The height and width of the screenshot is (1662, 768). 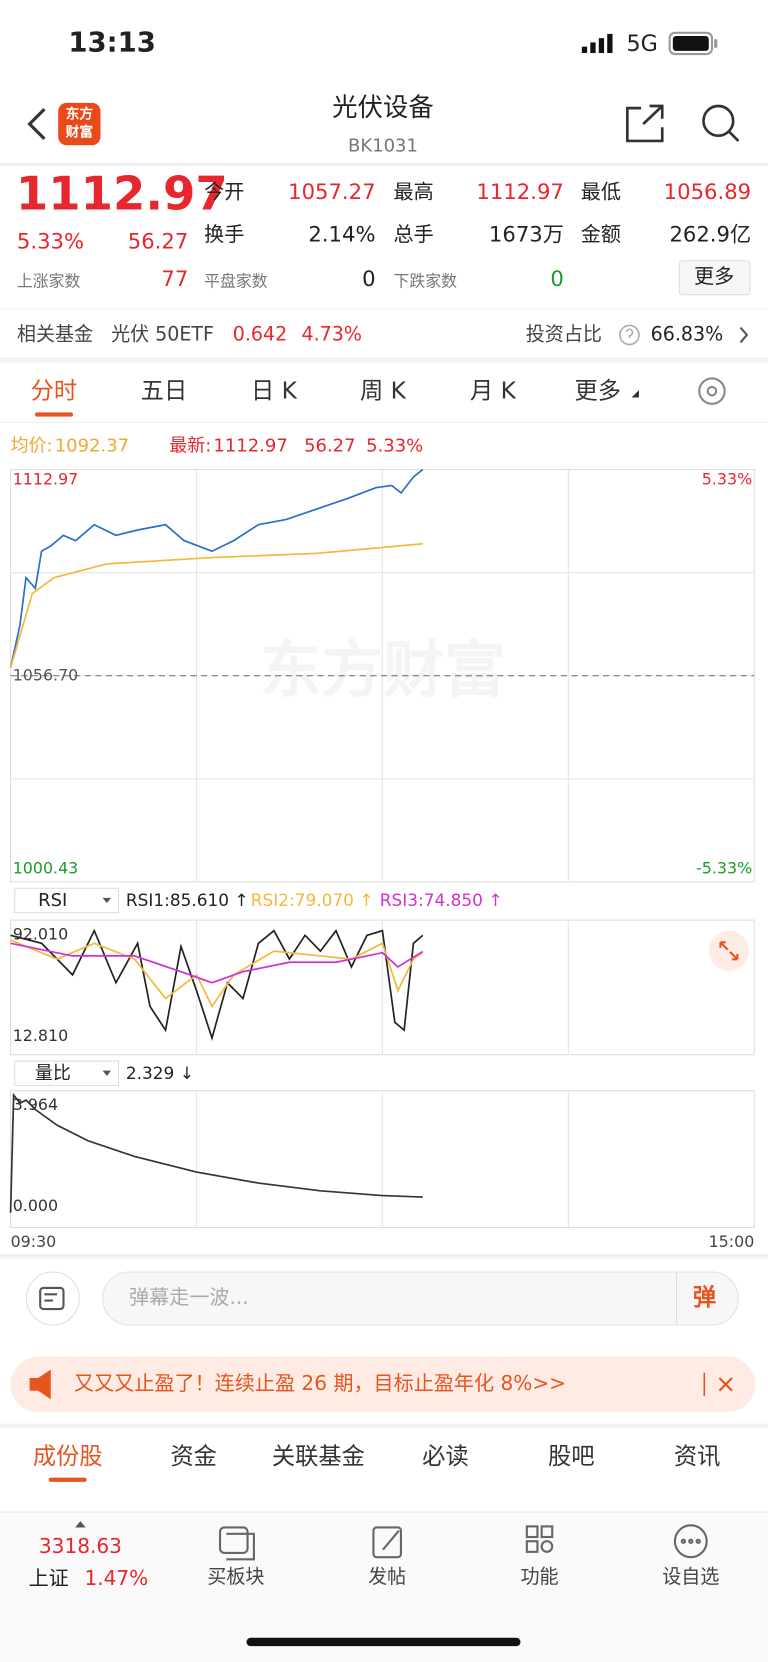 I want to click on x-tick-label: 09:30, so click(x=34, y=1241).